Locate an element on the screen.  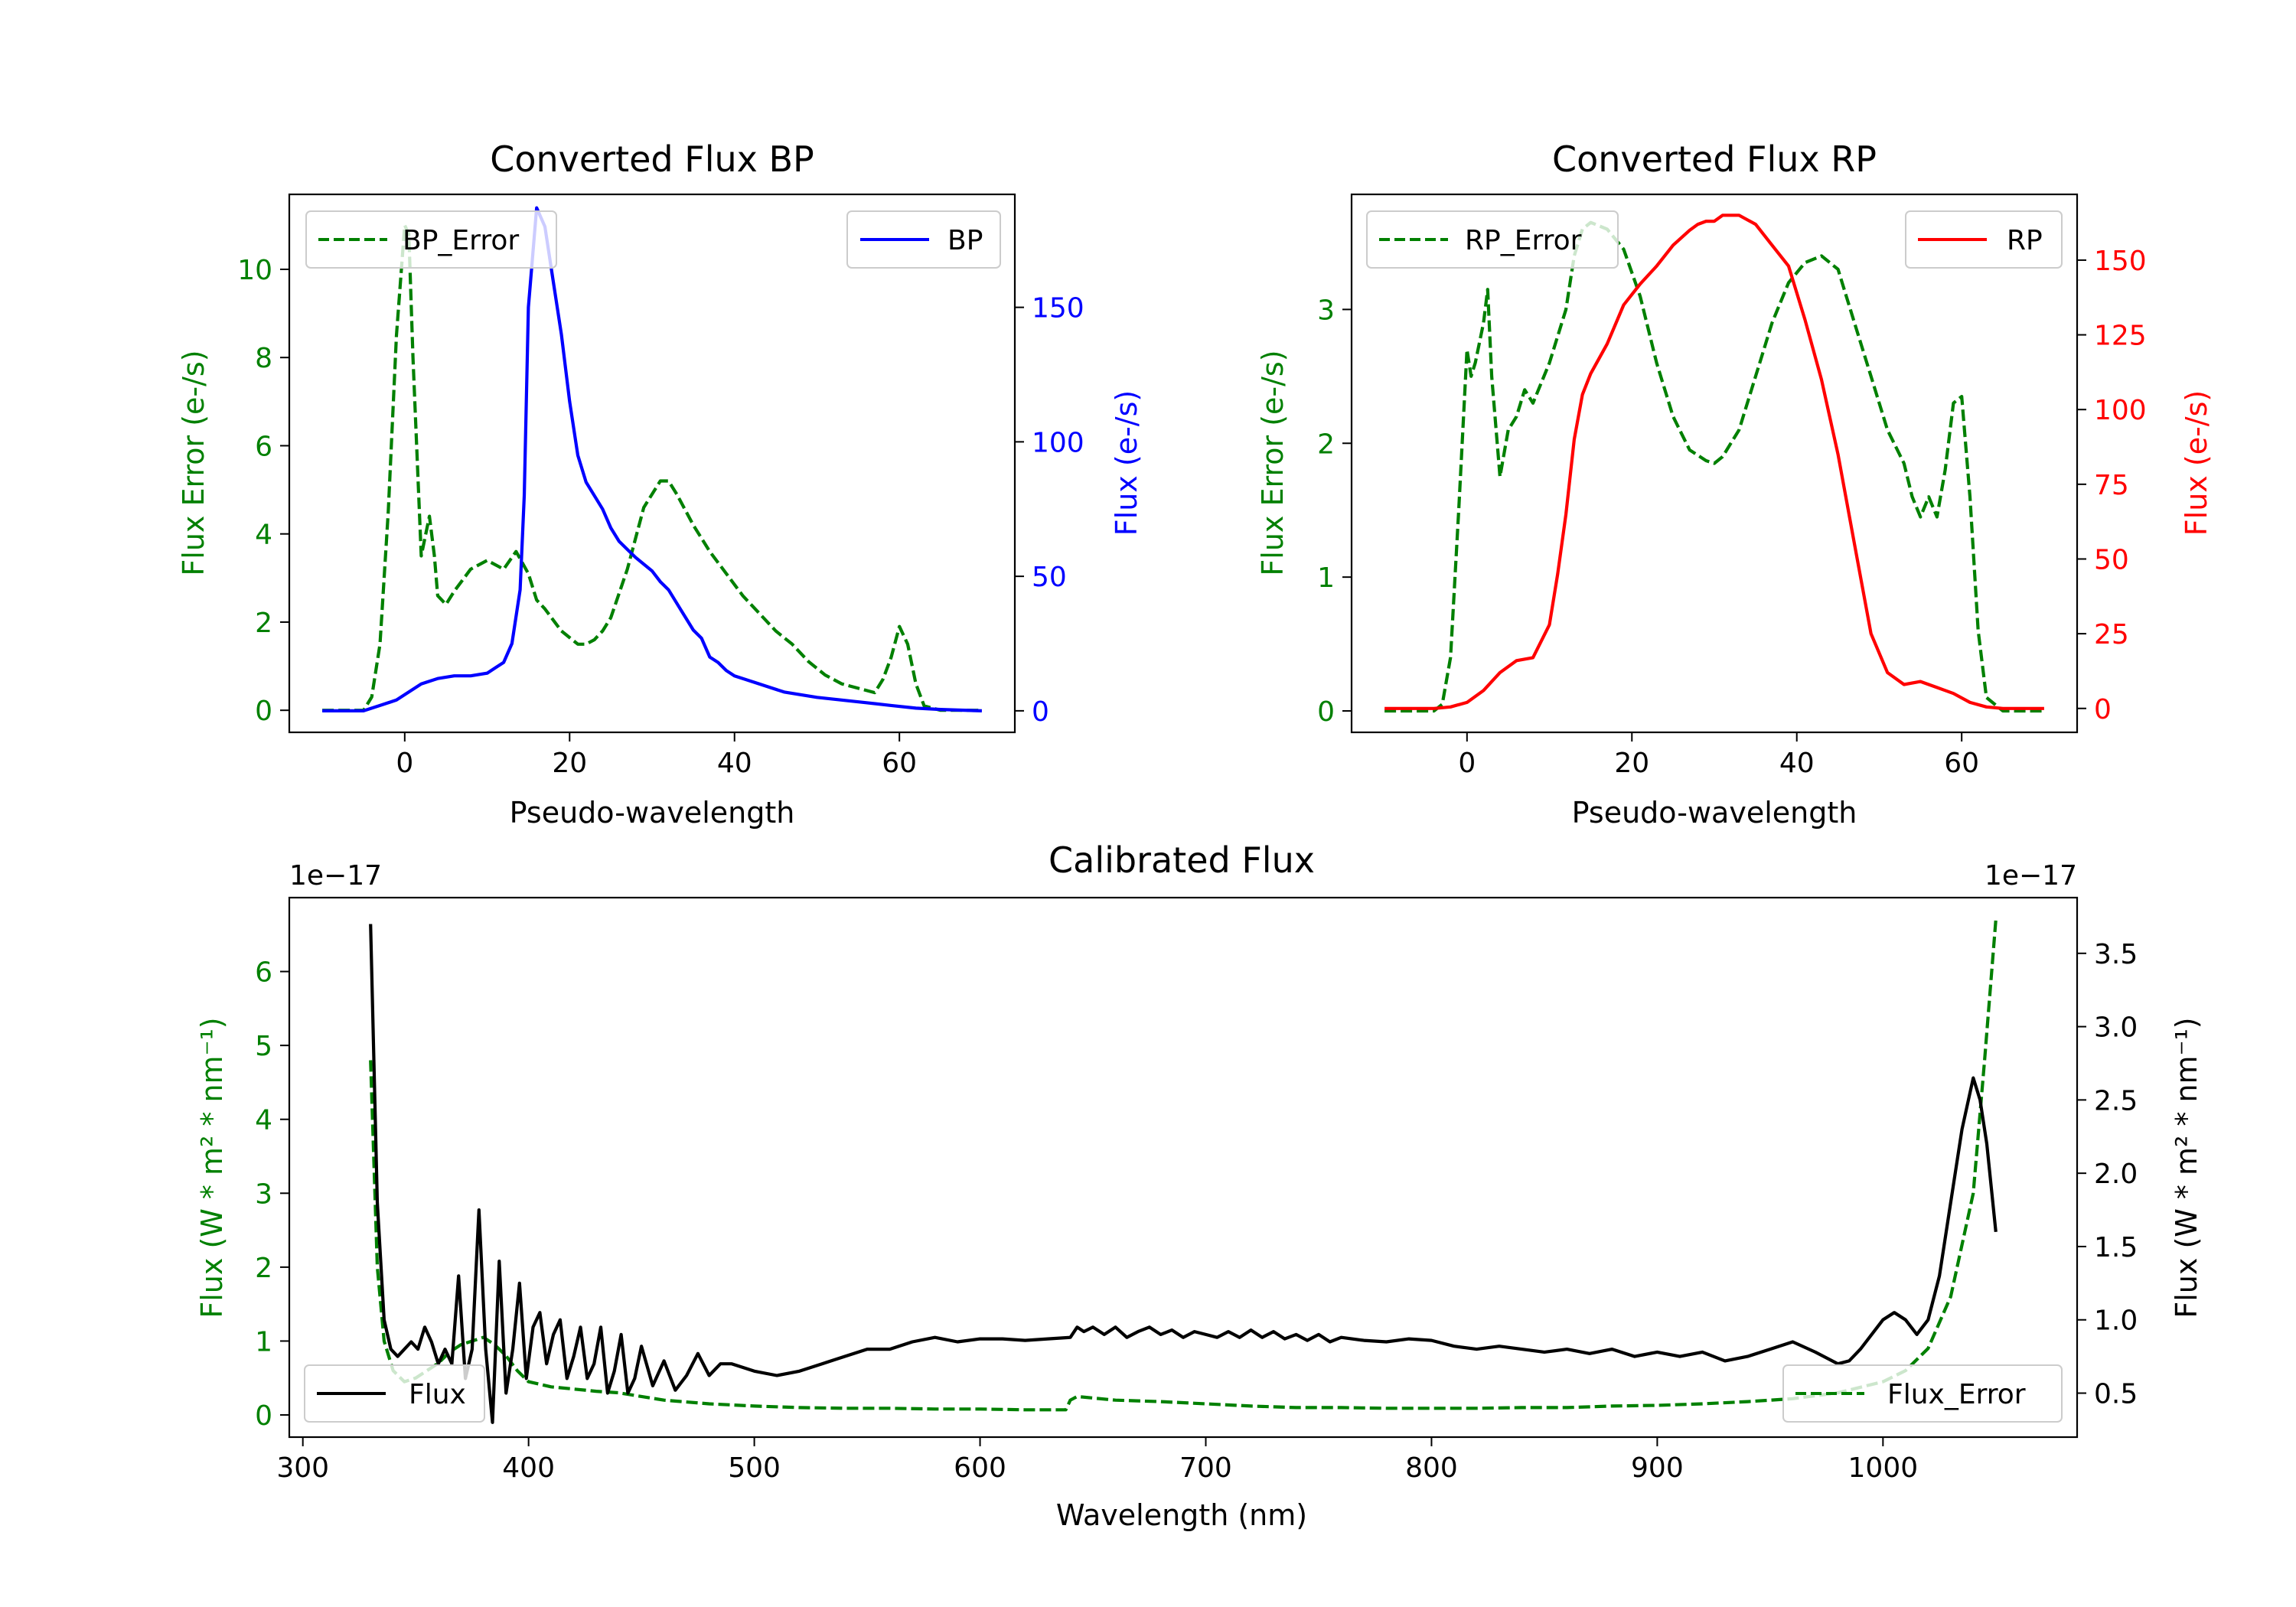
calibrated-x-tick-label: 1000 is located at coordinates (1883, 1468).